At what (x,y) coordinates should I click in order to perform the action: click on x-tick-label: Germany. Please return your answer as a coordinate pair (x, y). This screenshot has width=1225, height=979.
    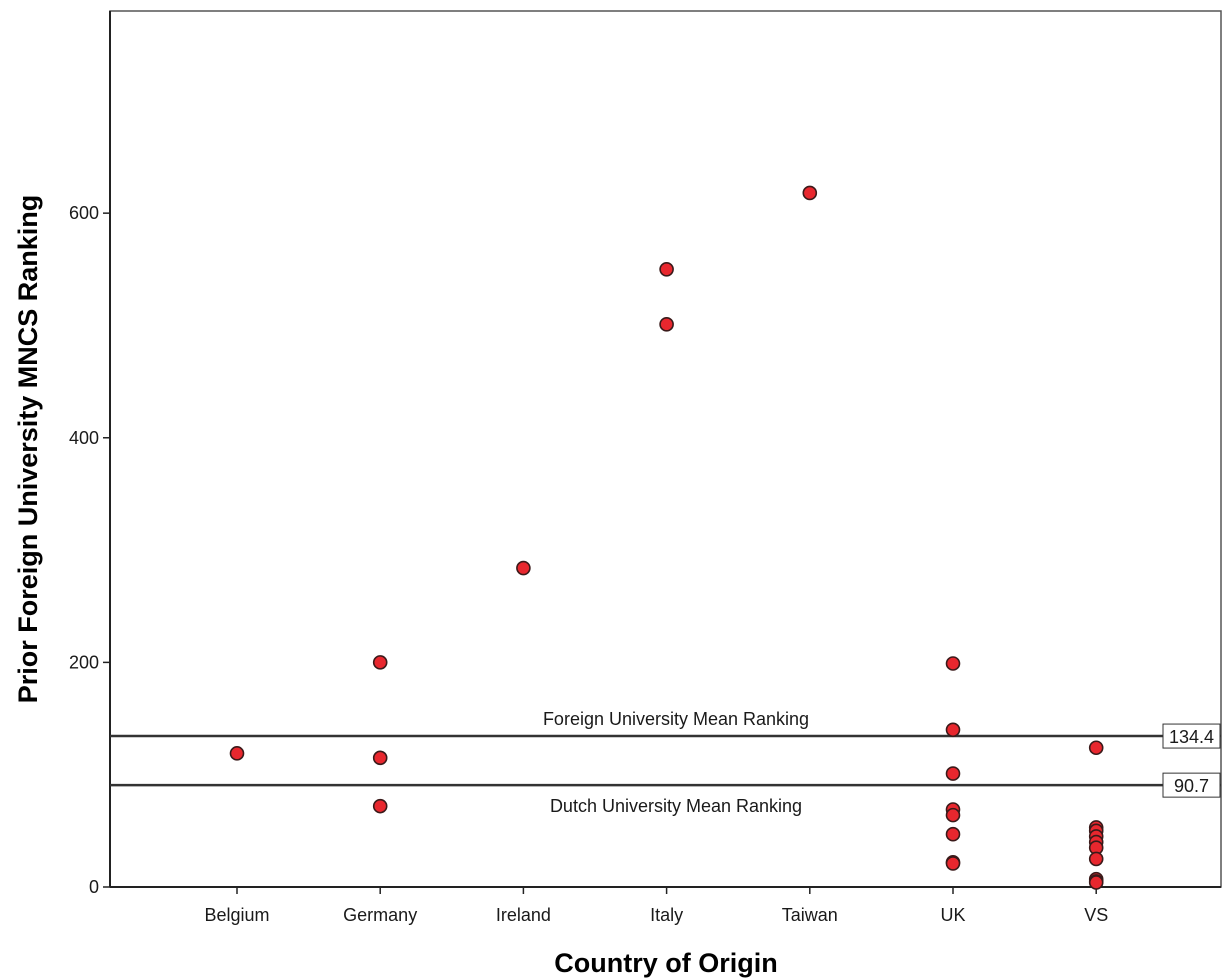
    Looking at the image, I should click on (380, 915).